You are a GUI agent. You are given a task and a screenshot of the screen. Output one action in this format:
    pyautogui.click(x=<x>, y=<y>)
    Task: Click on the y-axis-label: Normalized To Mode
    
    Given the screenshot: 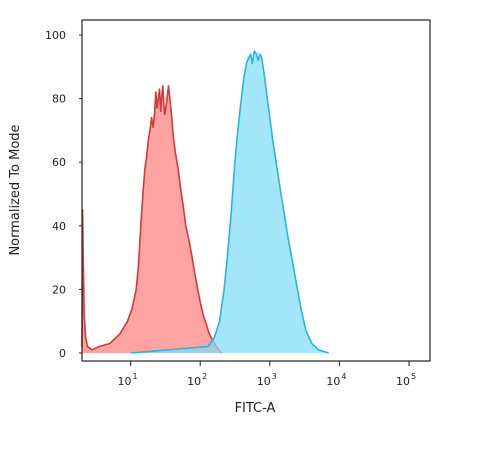 What is the action you would take?
    pyautogui.click(x=15, y=189)
    